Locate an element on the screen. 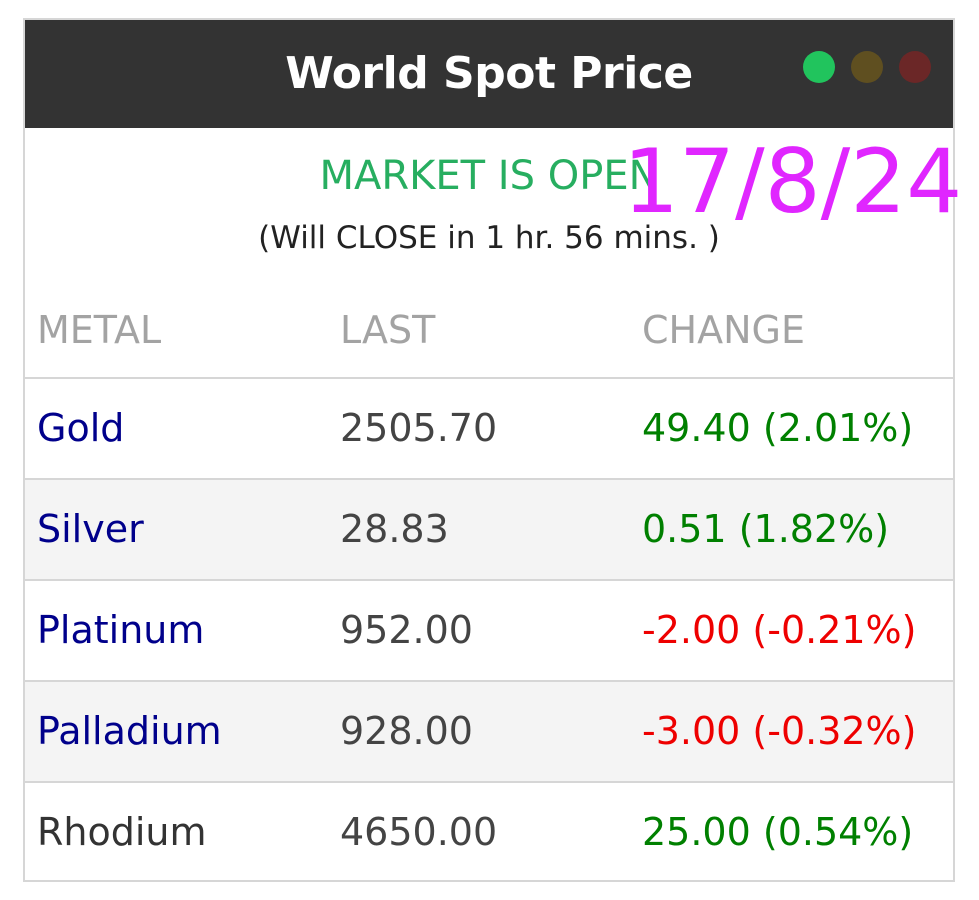  date-stamp: 17/8/24 is located at coordinates (793, 181).